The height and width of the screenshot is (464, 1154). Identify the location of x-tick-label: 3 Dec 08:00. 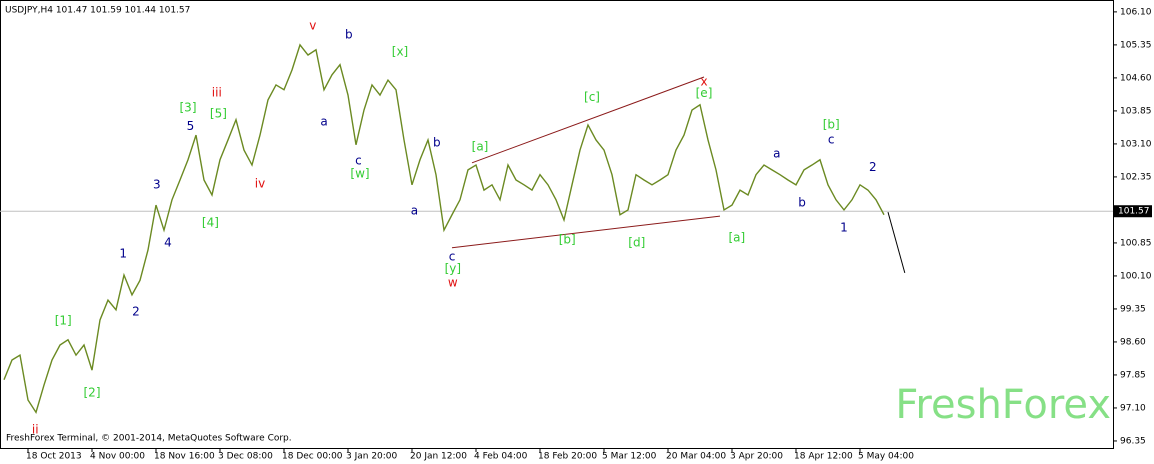
(245, 457).